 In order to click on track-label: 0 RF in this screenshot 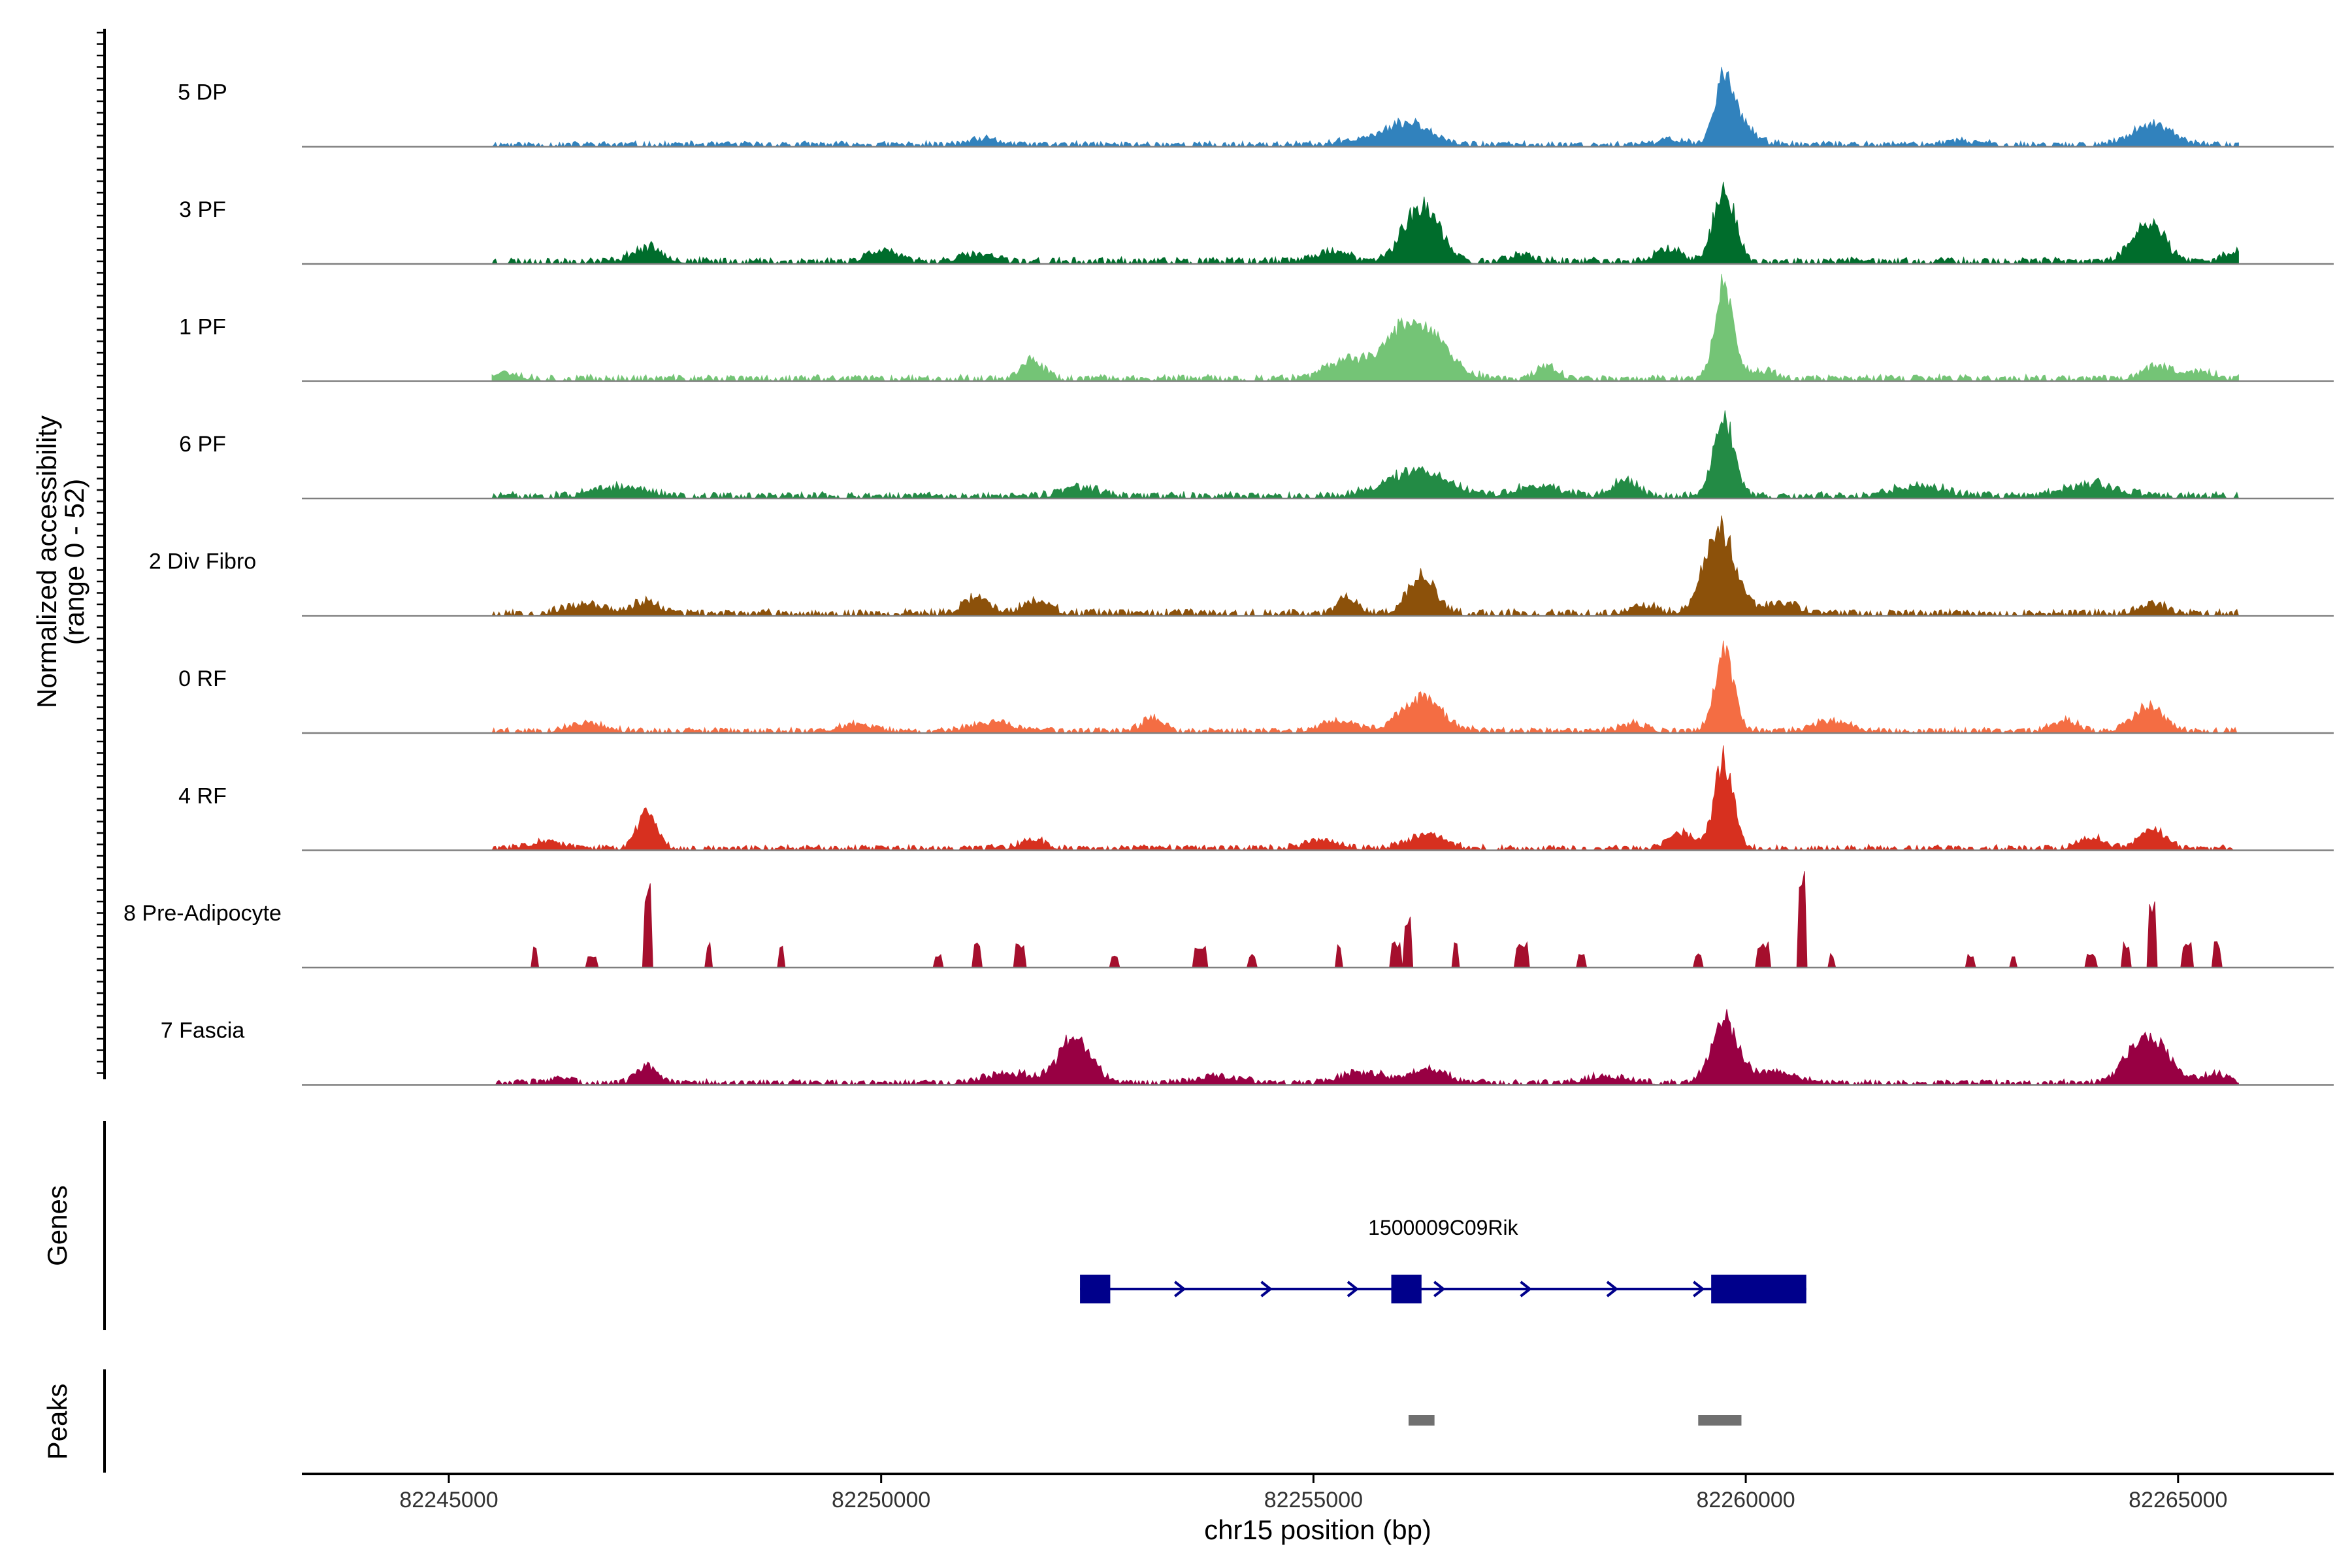, I will do `click(202, 678)`.